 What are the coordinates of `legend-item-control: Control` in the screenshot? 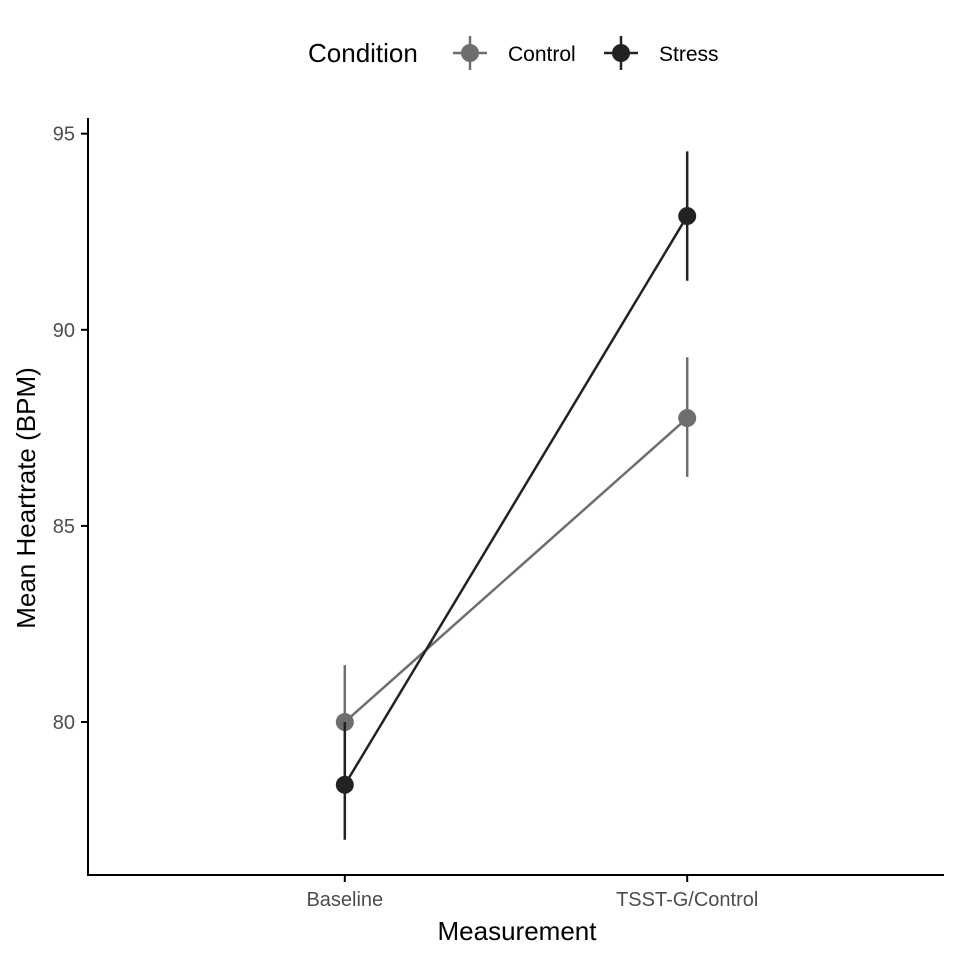 It's located at (514, 53).